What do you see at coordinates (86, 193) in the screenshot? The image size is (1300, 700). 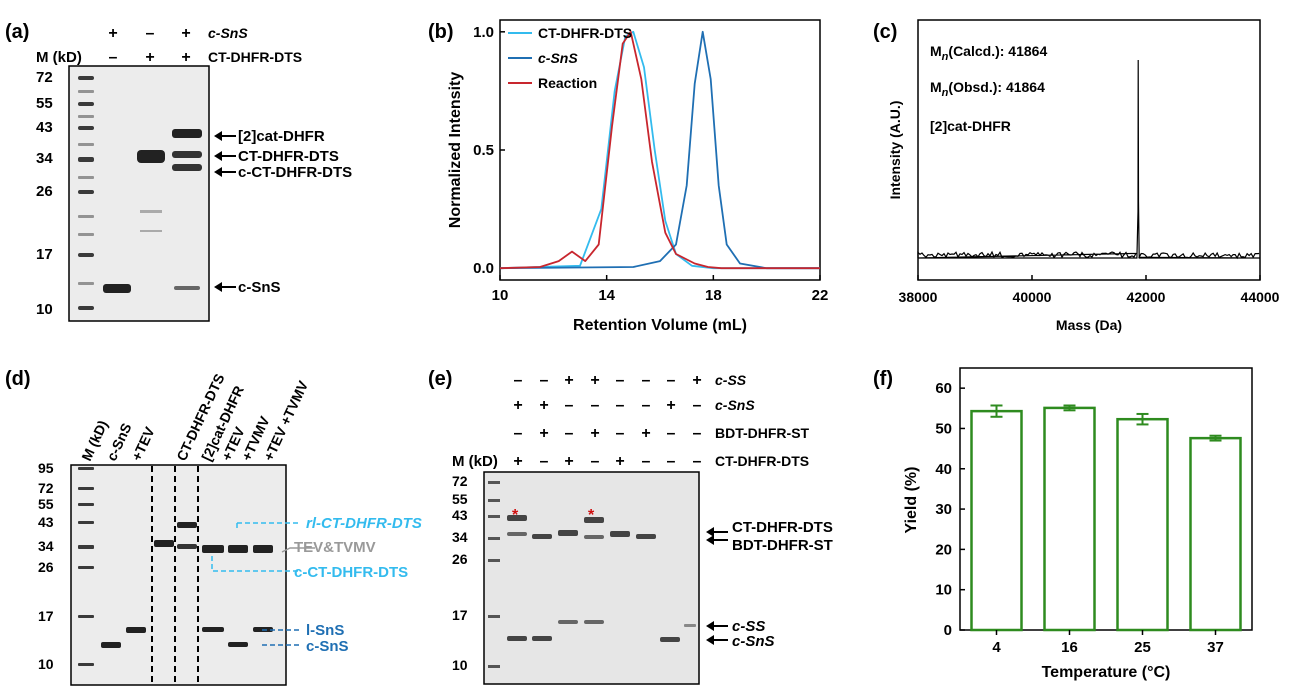 I see `marker-bands` at bounding box center [86, 193].